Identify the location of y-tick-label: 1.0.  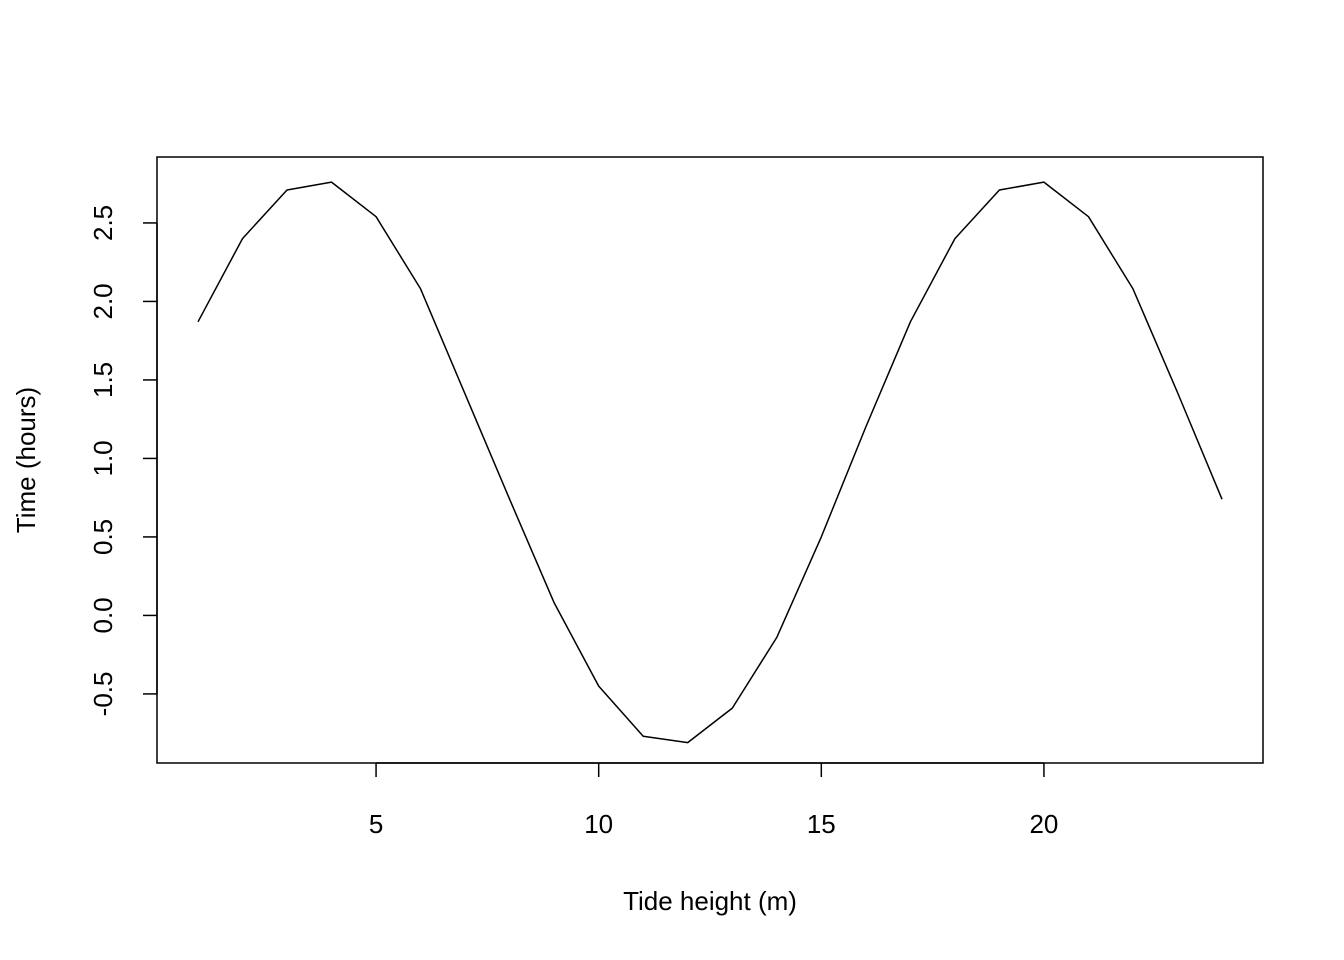
(103, 458).